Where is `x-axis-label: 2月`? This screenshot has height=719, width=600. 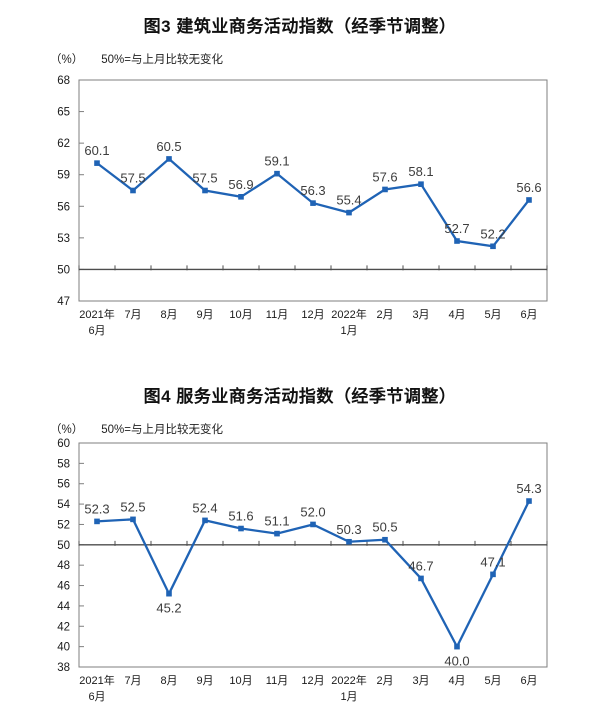
x-axis-label: 2月 is located at coordinates (384, 315).